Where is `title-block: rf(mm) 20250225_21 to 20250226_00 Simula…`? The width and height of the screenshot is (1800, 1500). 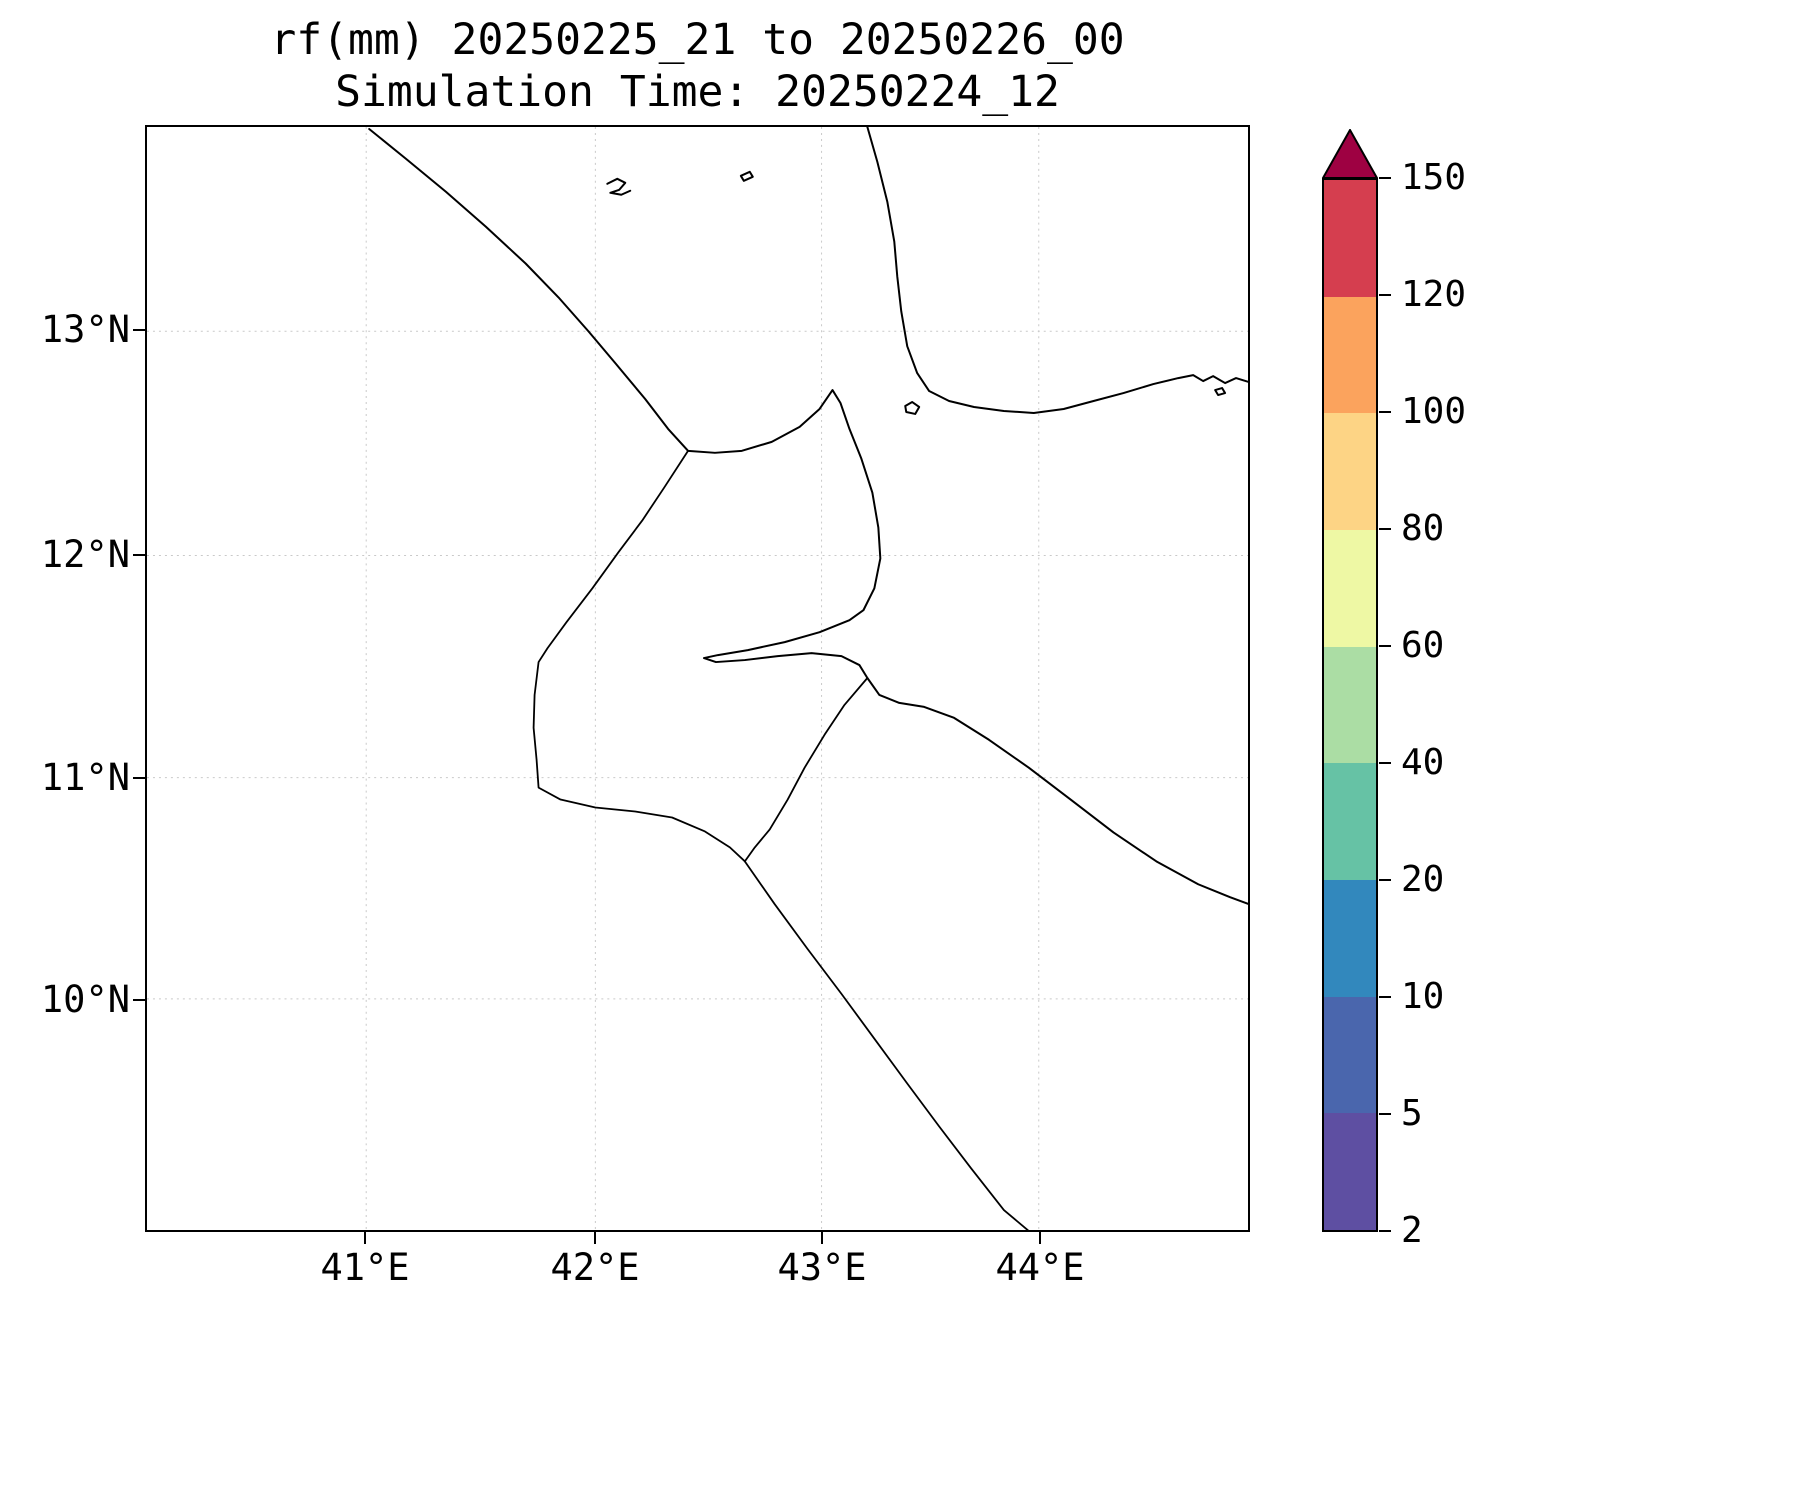
title-block: rf(mm) 20250225_21 to 20250226_00 Simula… is located at coordinates (697, 66).